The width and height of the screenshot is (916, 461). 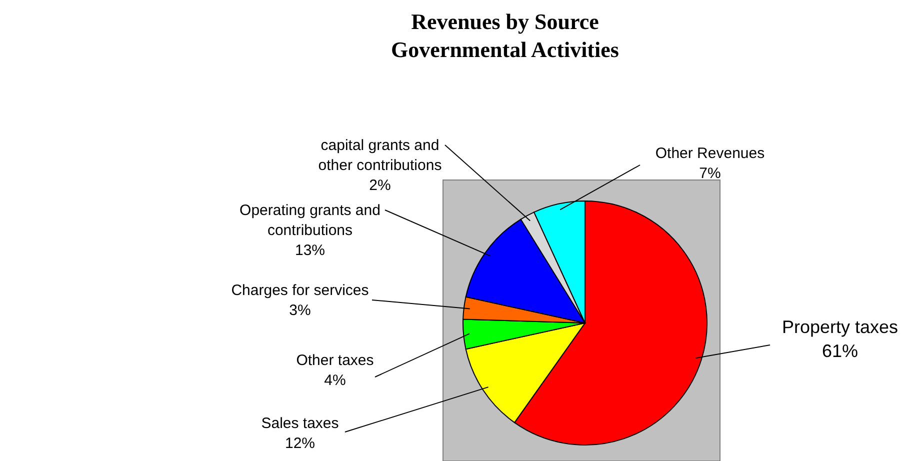 What do you see at coordinates (505, 36) in the screenshot?
I see `chart-title: Revenues by Source Governmental Activities` at bounding box center [505, 36].